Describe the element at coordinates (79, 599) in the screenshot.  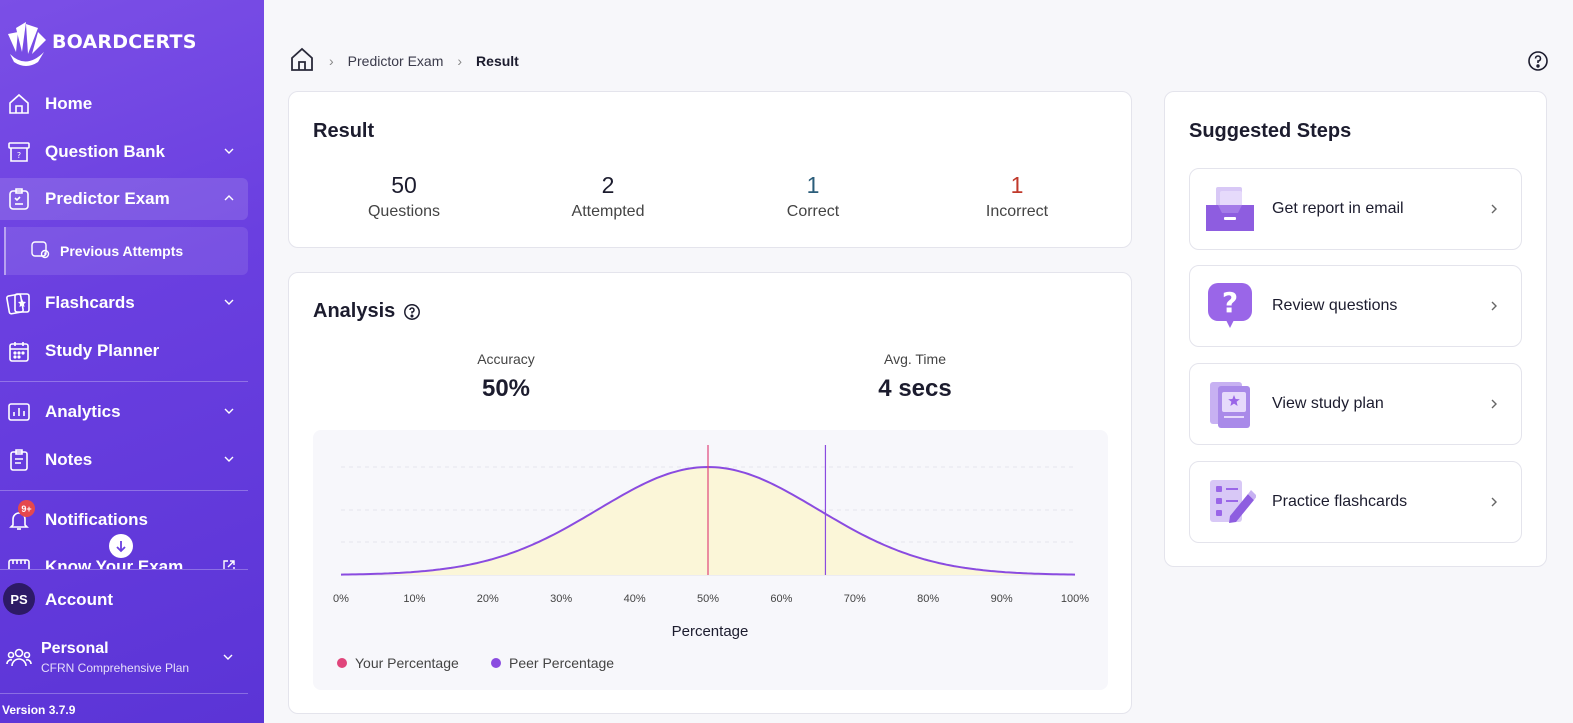
I see `account-label: Account` at that location.